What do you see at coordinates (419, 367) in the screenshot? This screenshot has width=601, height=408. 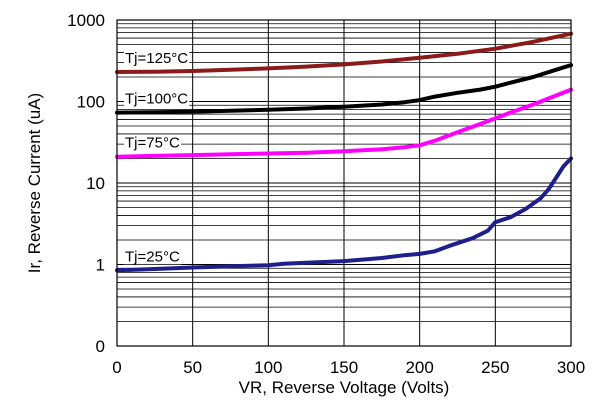 I see `x-tick-label: 200` at bounding box center [419, 367].